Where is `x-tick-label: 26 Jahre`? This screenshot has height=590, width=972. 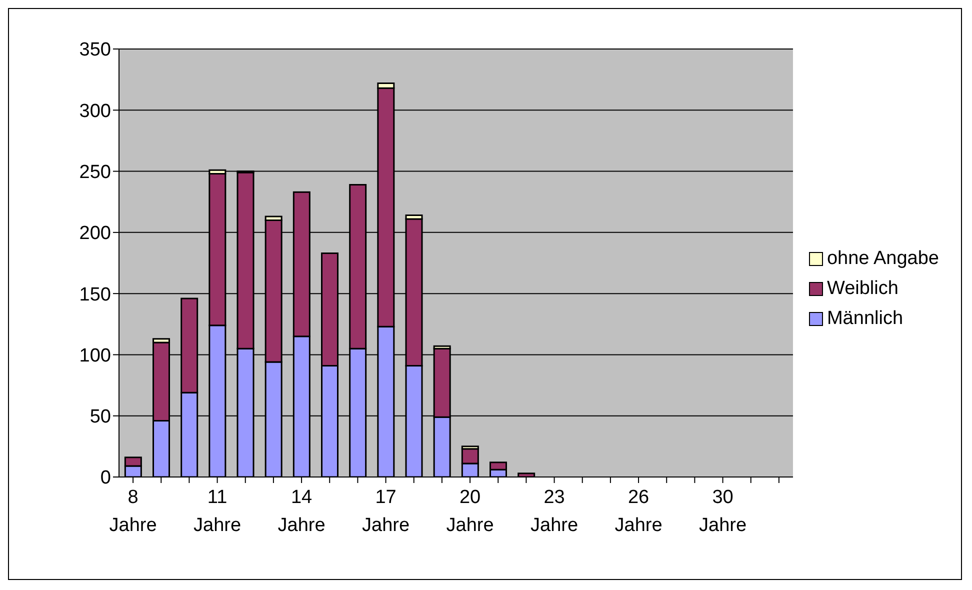
x-tick-label: 26 Jahre is located at coordinates (638, 511).